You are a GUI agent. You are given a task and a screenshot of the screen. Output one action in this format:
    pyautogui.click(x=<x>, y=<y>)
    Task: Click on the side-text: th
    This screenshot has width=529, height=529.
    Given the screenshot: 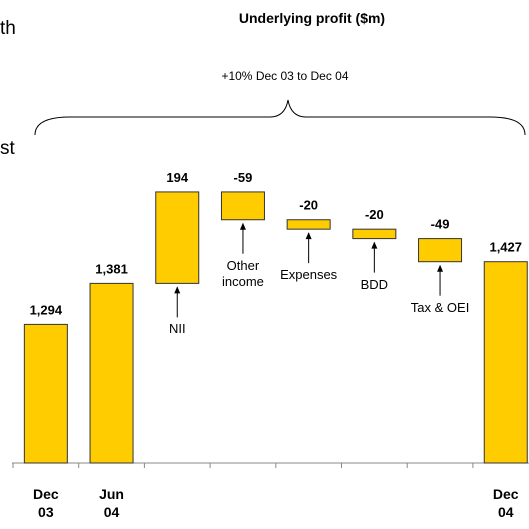 What is the action you would take?
    pyautogui.click(x=8, y=28)
    